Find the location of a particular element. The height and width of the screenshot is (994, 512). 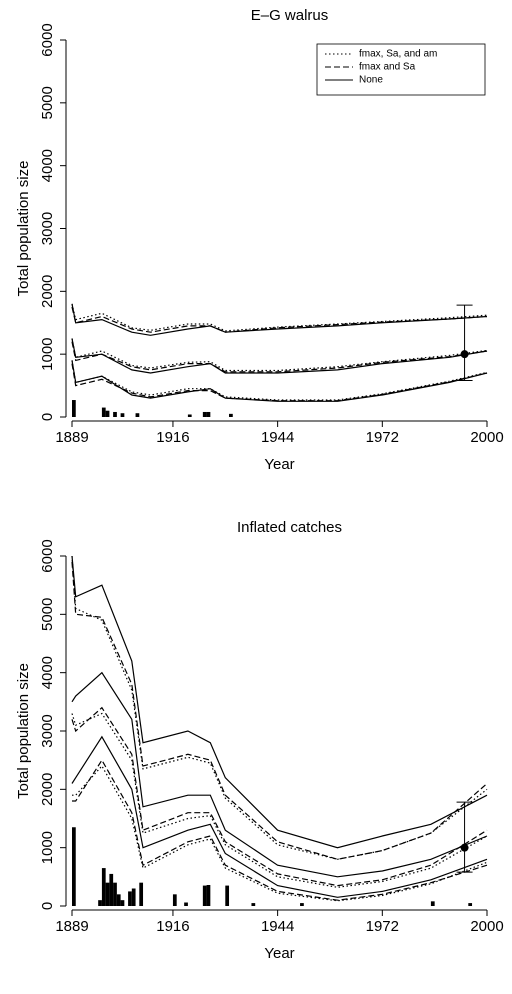

chart-title: Inflated catches is located at coordinates (289, 527).